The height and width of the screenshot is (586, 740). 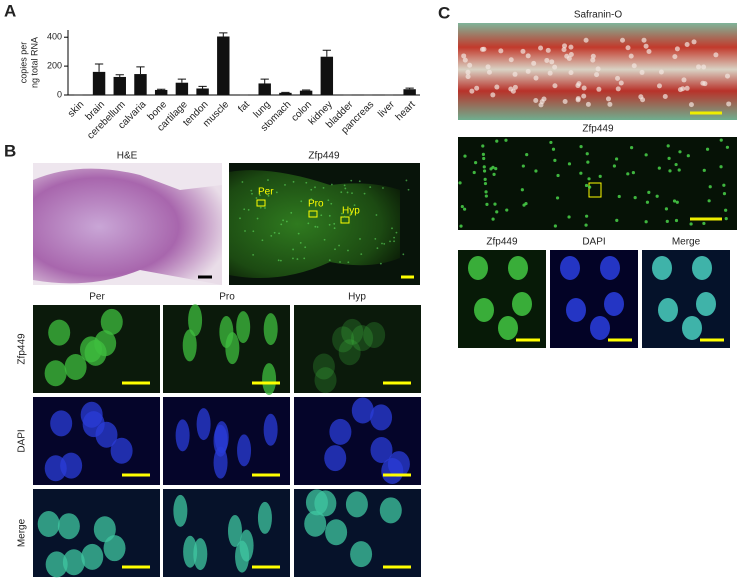 What do you see at coordinates (324, 156) in the screenshot?
I see `image-title: Zfp449` at bounding box center [324, 156].